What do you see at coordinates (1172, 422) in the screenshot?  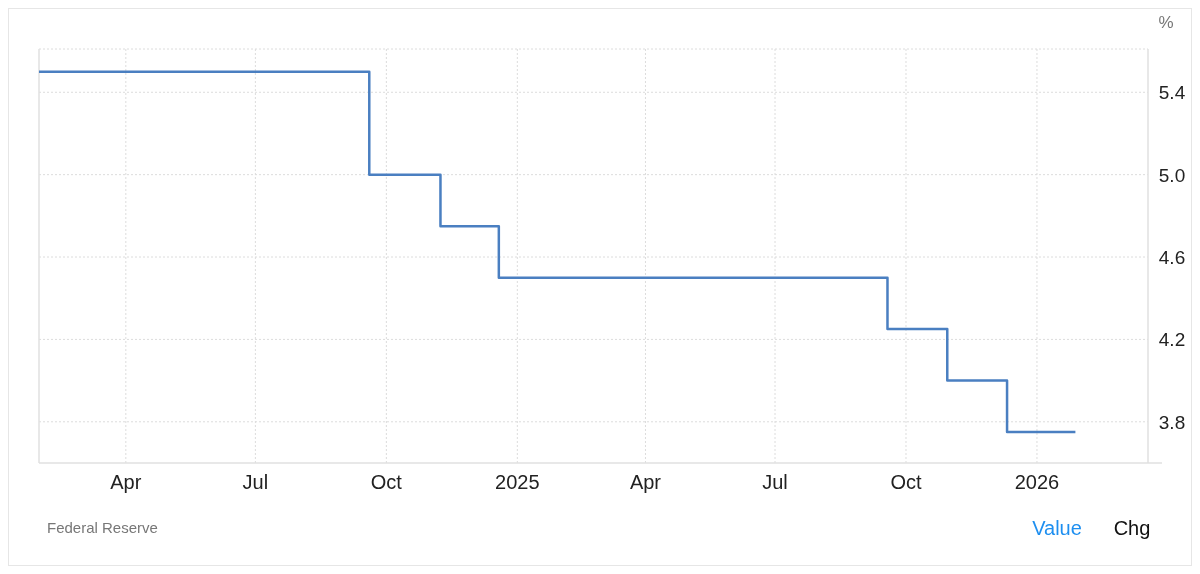 I see `y-tick-label: 3.8` at bounding box center [1172, 422].